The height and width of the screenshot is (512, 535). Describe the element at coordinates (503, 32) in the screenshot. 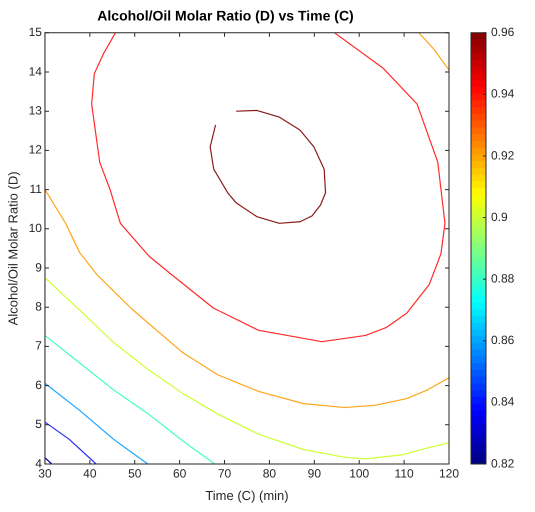

I see `color-bar-label: 0.96` at that location.